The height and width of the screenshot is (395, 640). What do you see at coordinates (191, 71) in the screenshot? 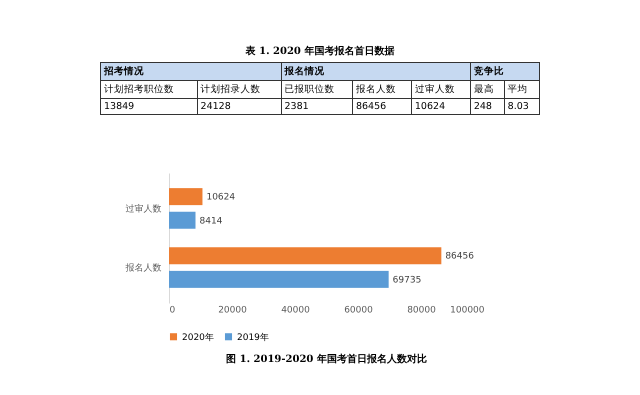
I see `text: 招考情况` at bounding box center [191, 71].